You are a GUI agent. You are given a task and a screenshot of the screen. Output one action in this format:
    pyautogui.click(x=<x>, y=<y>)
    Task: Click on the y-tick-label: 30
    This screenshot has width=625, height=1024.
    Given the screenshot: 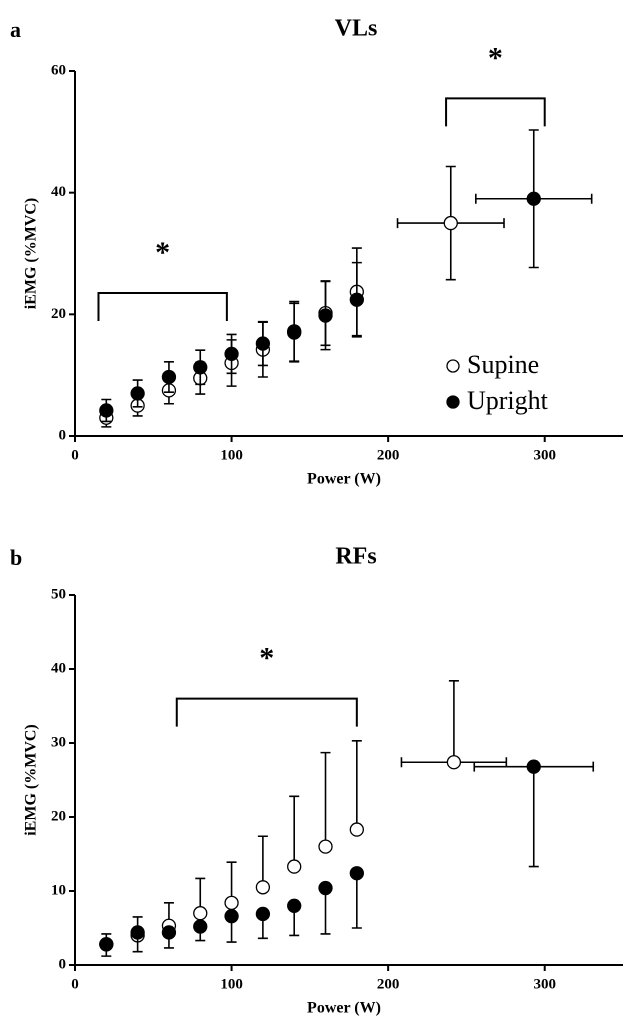 What is the action you would take?
    pyautogui.click(x=58, y=742)
    